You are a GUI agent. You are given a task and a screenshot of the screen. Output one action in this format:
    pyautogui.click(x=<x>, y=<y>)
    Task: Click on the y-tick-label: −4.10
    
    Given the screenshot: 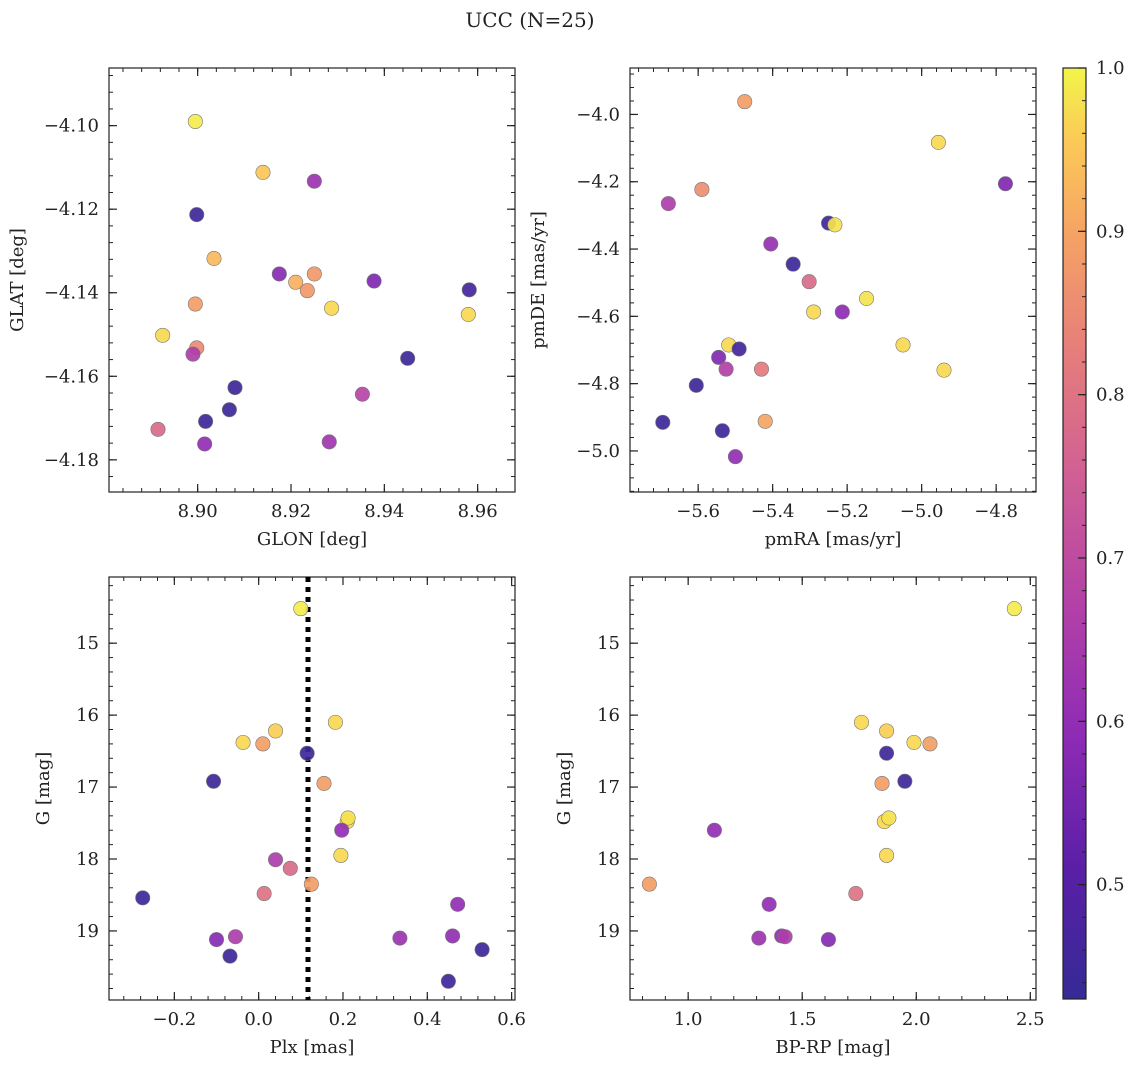 What is the action you would take?
    pyautogui.click(x=71, y=126)
    